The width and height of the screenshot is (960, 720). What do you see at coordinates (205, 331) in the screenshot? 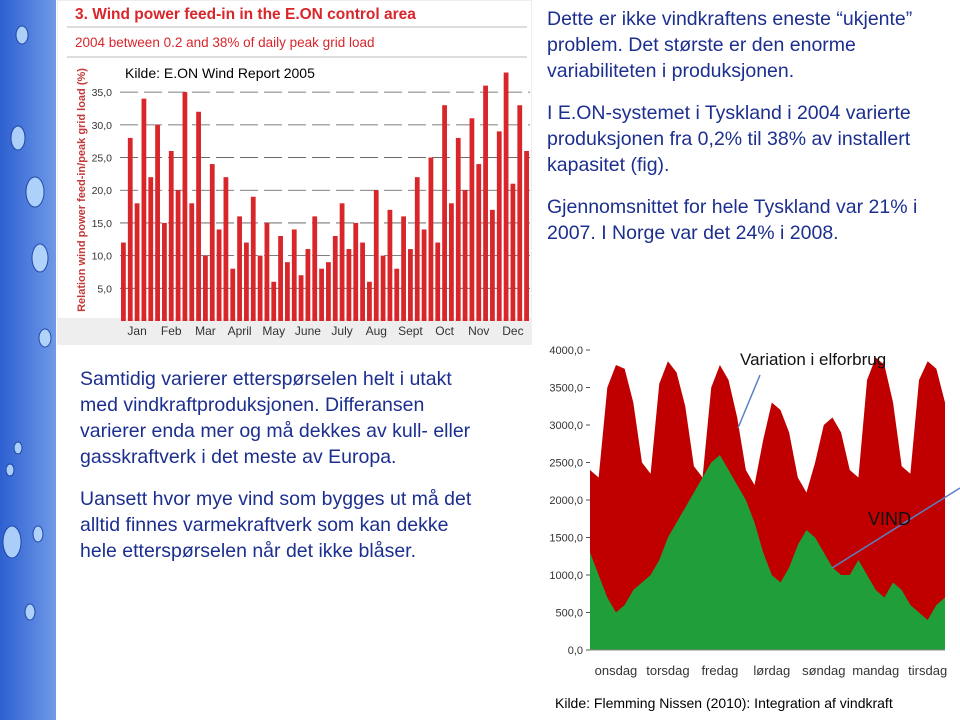
I see `x-tick-label: Mar` at bounding box center [205, 331].